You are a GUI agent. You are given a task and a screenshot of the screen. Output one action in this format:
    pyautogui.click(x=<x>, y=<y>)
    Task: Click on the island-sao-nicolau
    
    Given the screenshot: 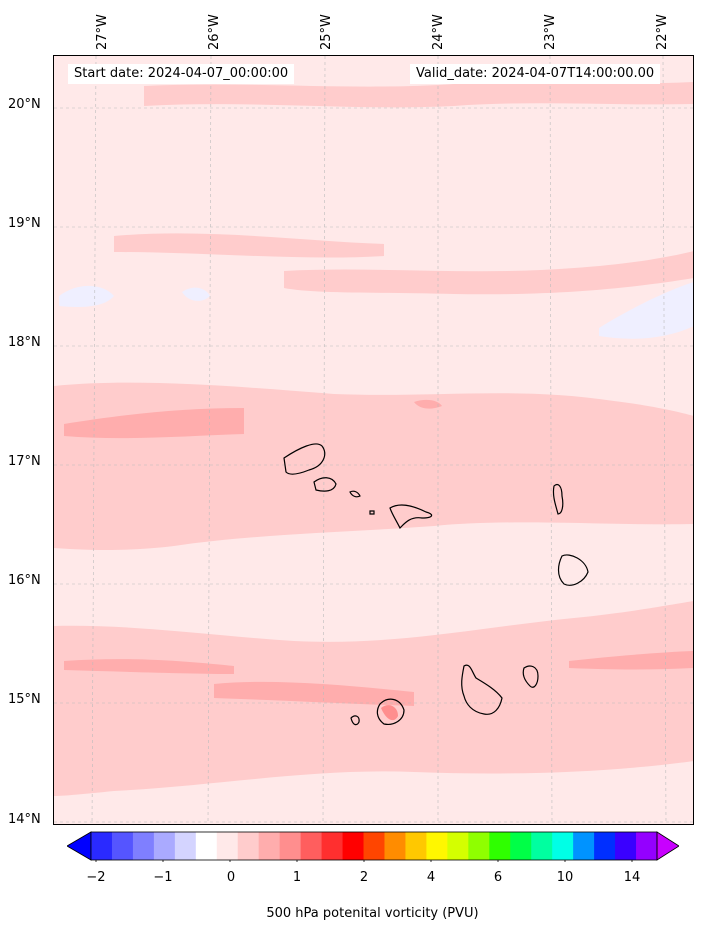 What is the action you would take?
    pyautogui.click(x=411, y=517)
    